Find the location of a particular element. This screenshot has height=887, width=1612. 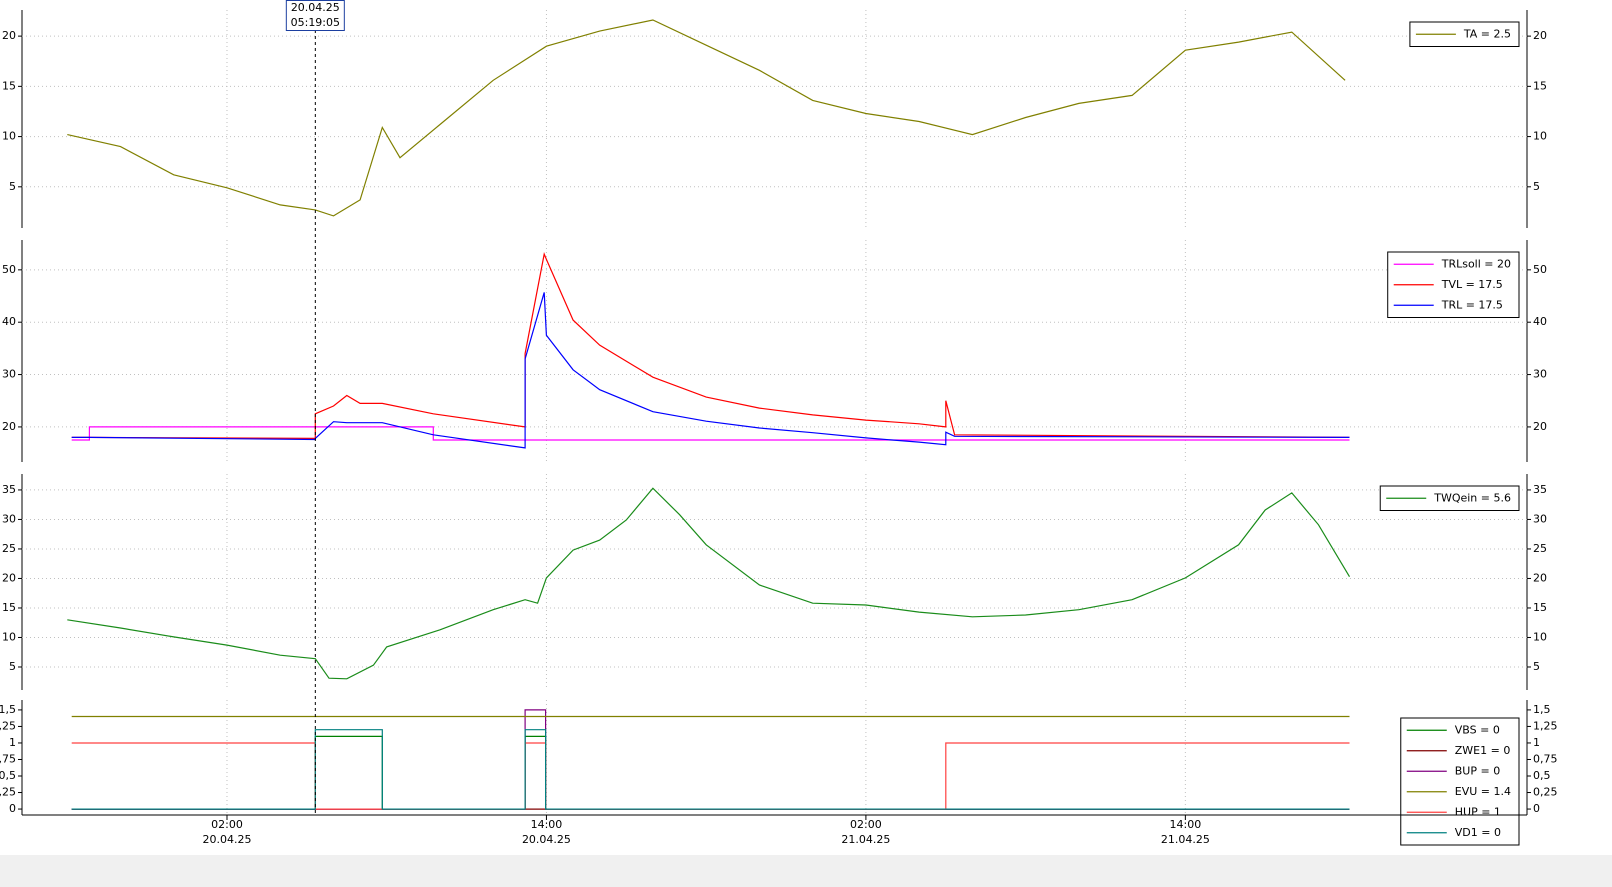

legend-label: TRL = 17.5 is located at coordinates (1472, 304).